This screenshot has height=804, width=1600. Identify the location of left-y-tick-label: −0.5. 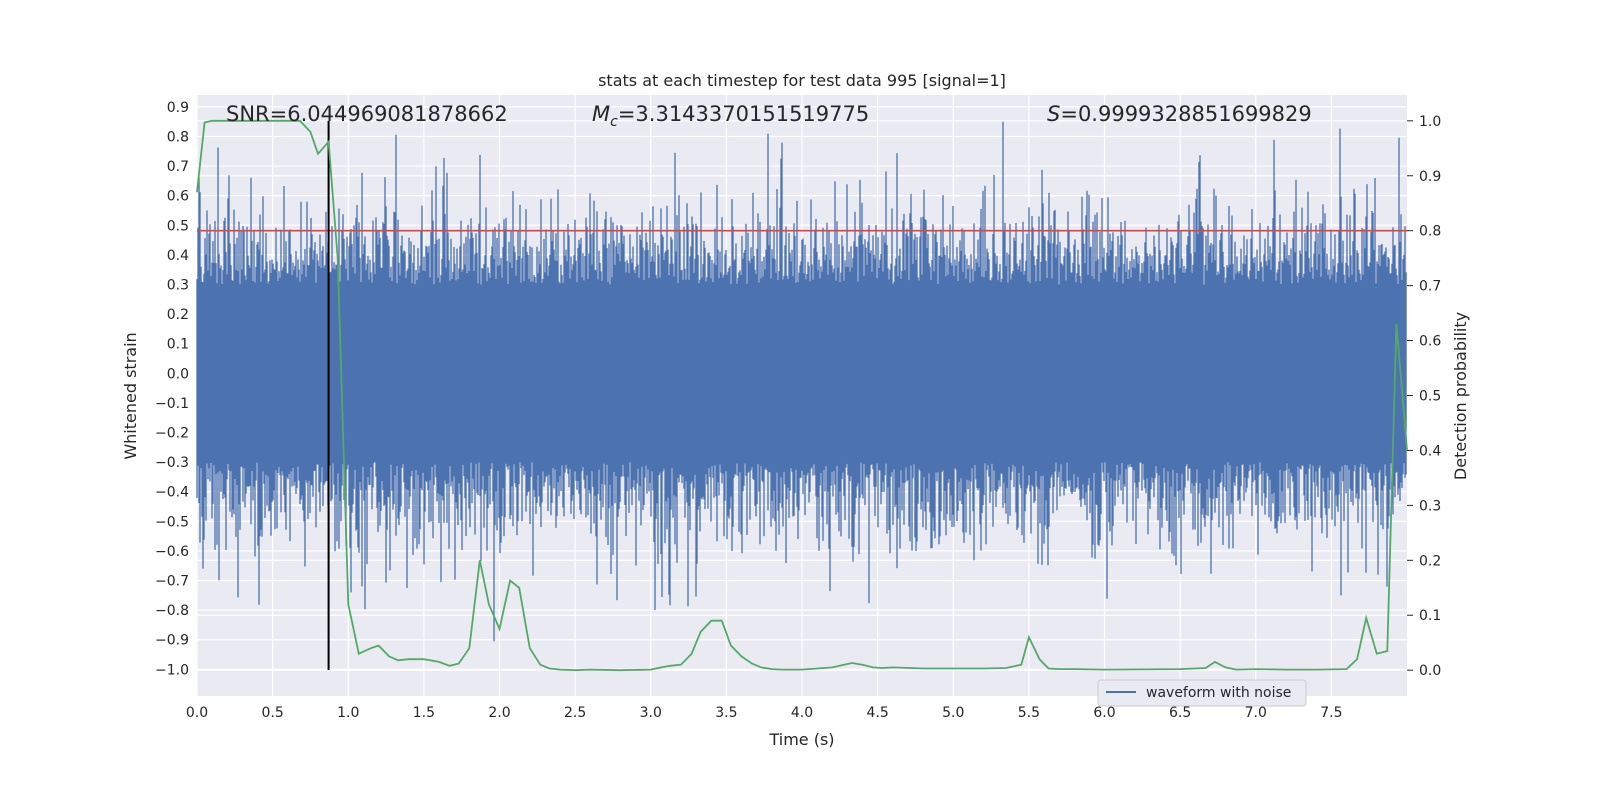
(172, 522).